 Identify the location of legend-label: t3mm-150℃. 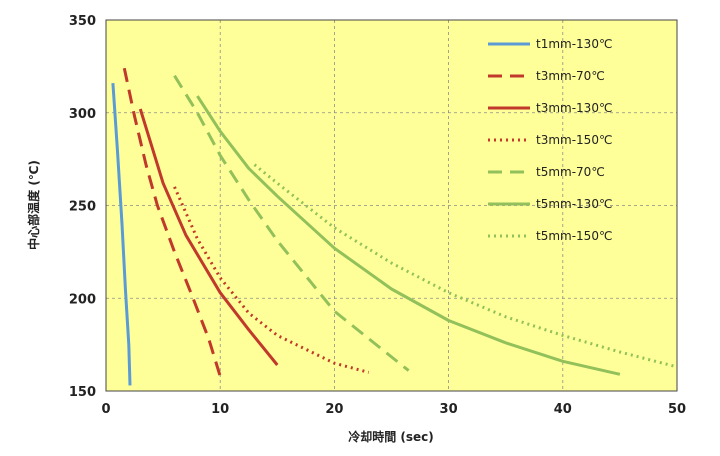
(574, 140).